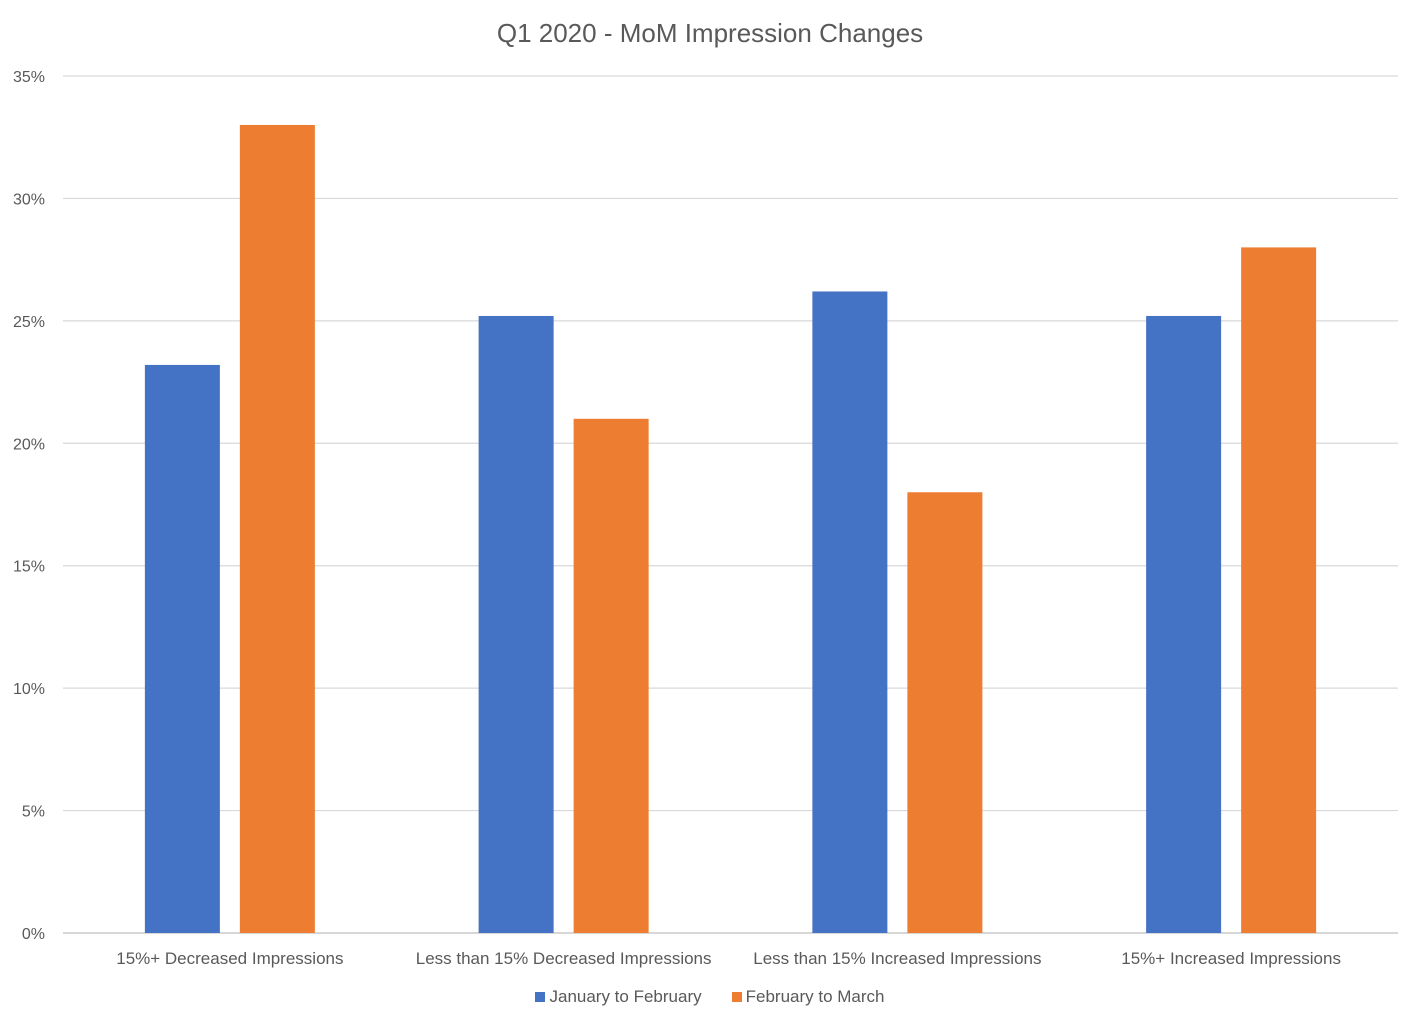 This screenshot has width=1420, height=1029. I want to click on y-tick-label: 5%, so click(33, 812).